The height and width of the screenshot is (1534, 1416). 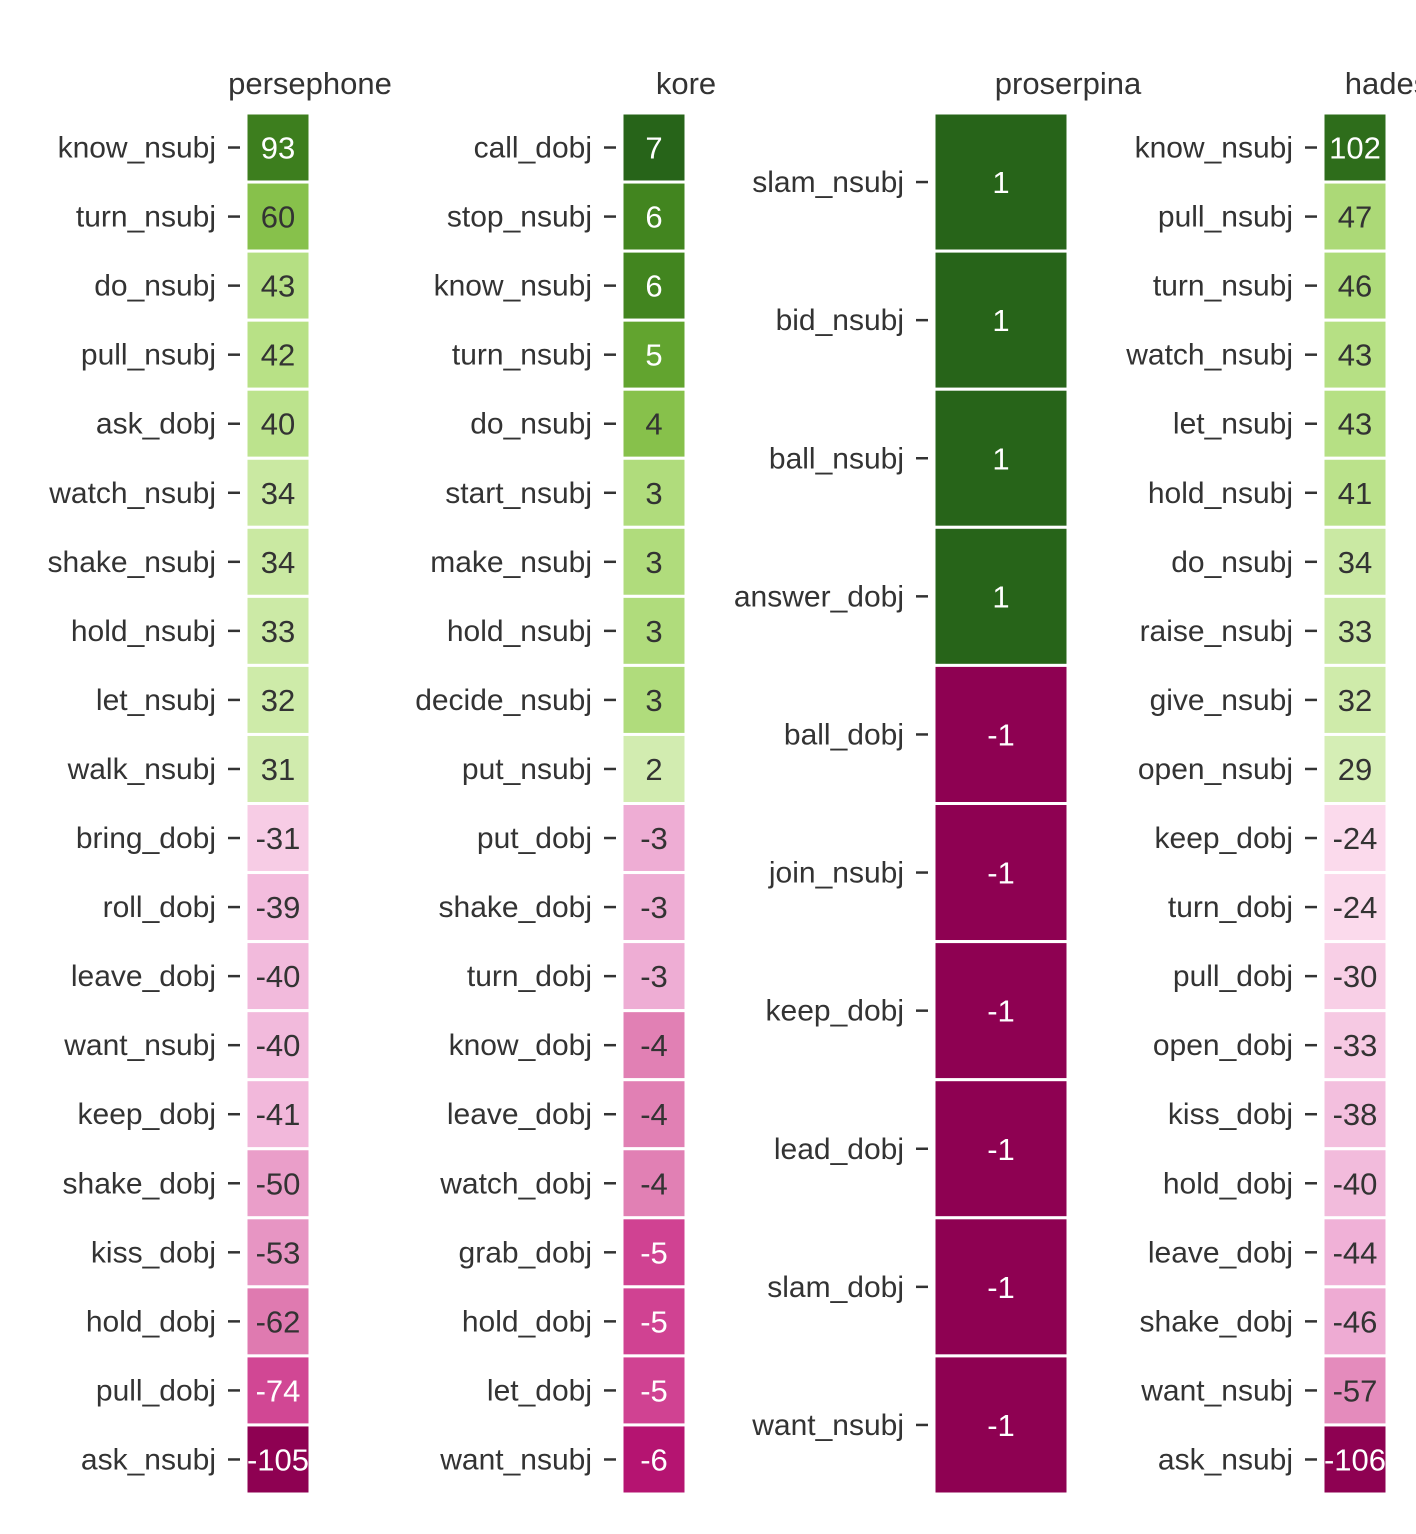 What do you see at coordinates (653, 493) in the screenshot?
I see `cell-value-label: 3` at bounding box center [653, 493].